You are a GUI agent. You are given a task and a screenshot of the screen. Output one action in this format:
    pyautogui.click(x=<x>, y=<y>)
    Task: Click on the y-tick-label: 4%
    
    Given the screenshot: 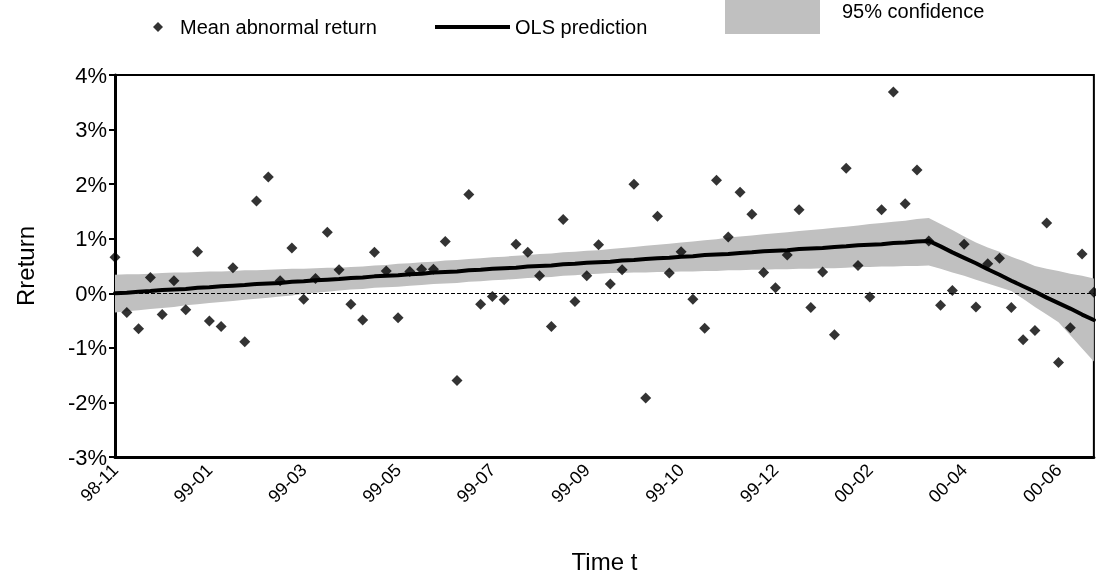 What is the action you would take?
    pyautogui.click(x=91, y=75)
    